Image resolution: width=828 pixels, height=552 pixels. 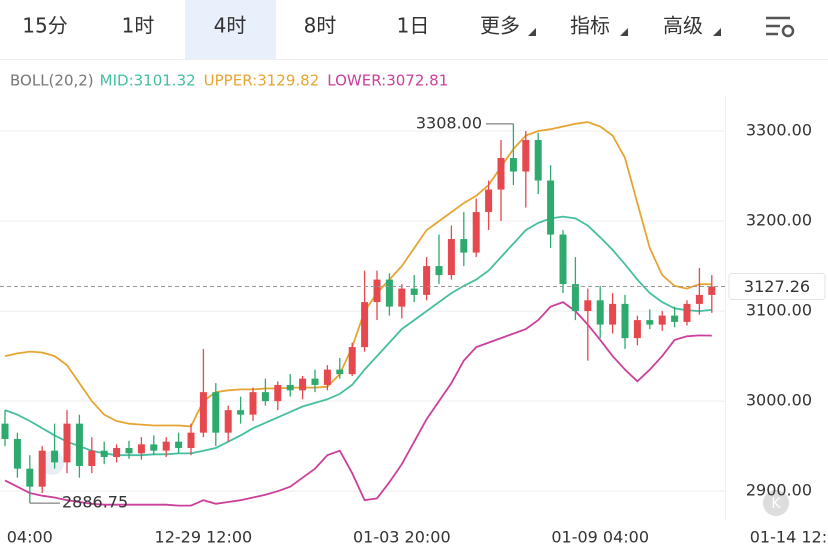 What do you see at coordinates (402, 537) in the screenshot?
I see `x-tick-label: 01-03 20:00` at bounding box center [402, 537].